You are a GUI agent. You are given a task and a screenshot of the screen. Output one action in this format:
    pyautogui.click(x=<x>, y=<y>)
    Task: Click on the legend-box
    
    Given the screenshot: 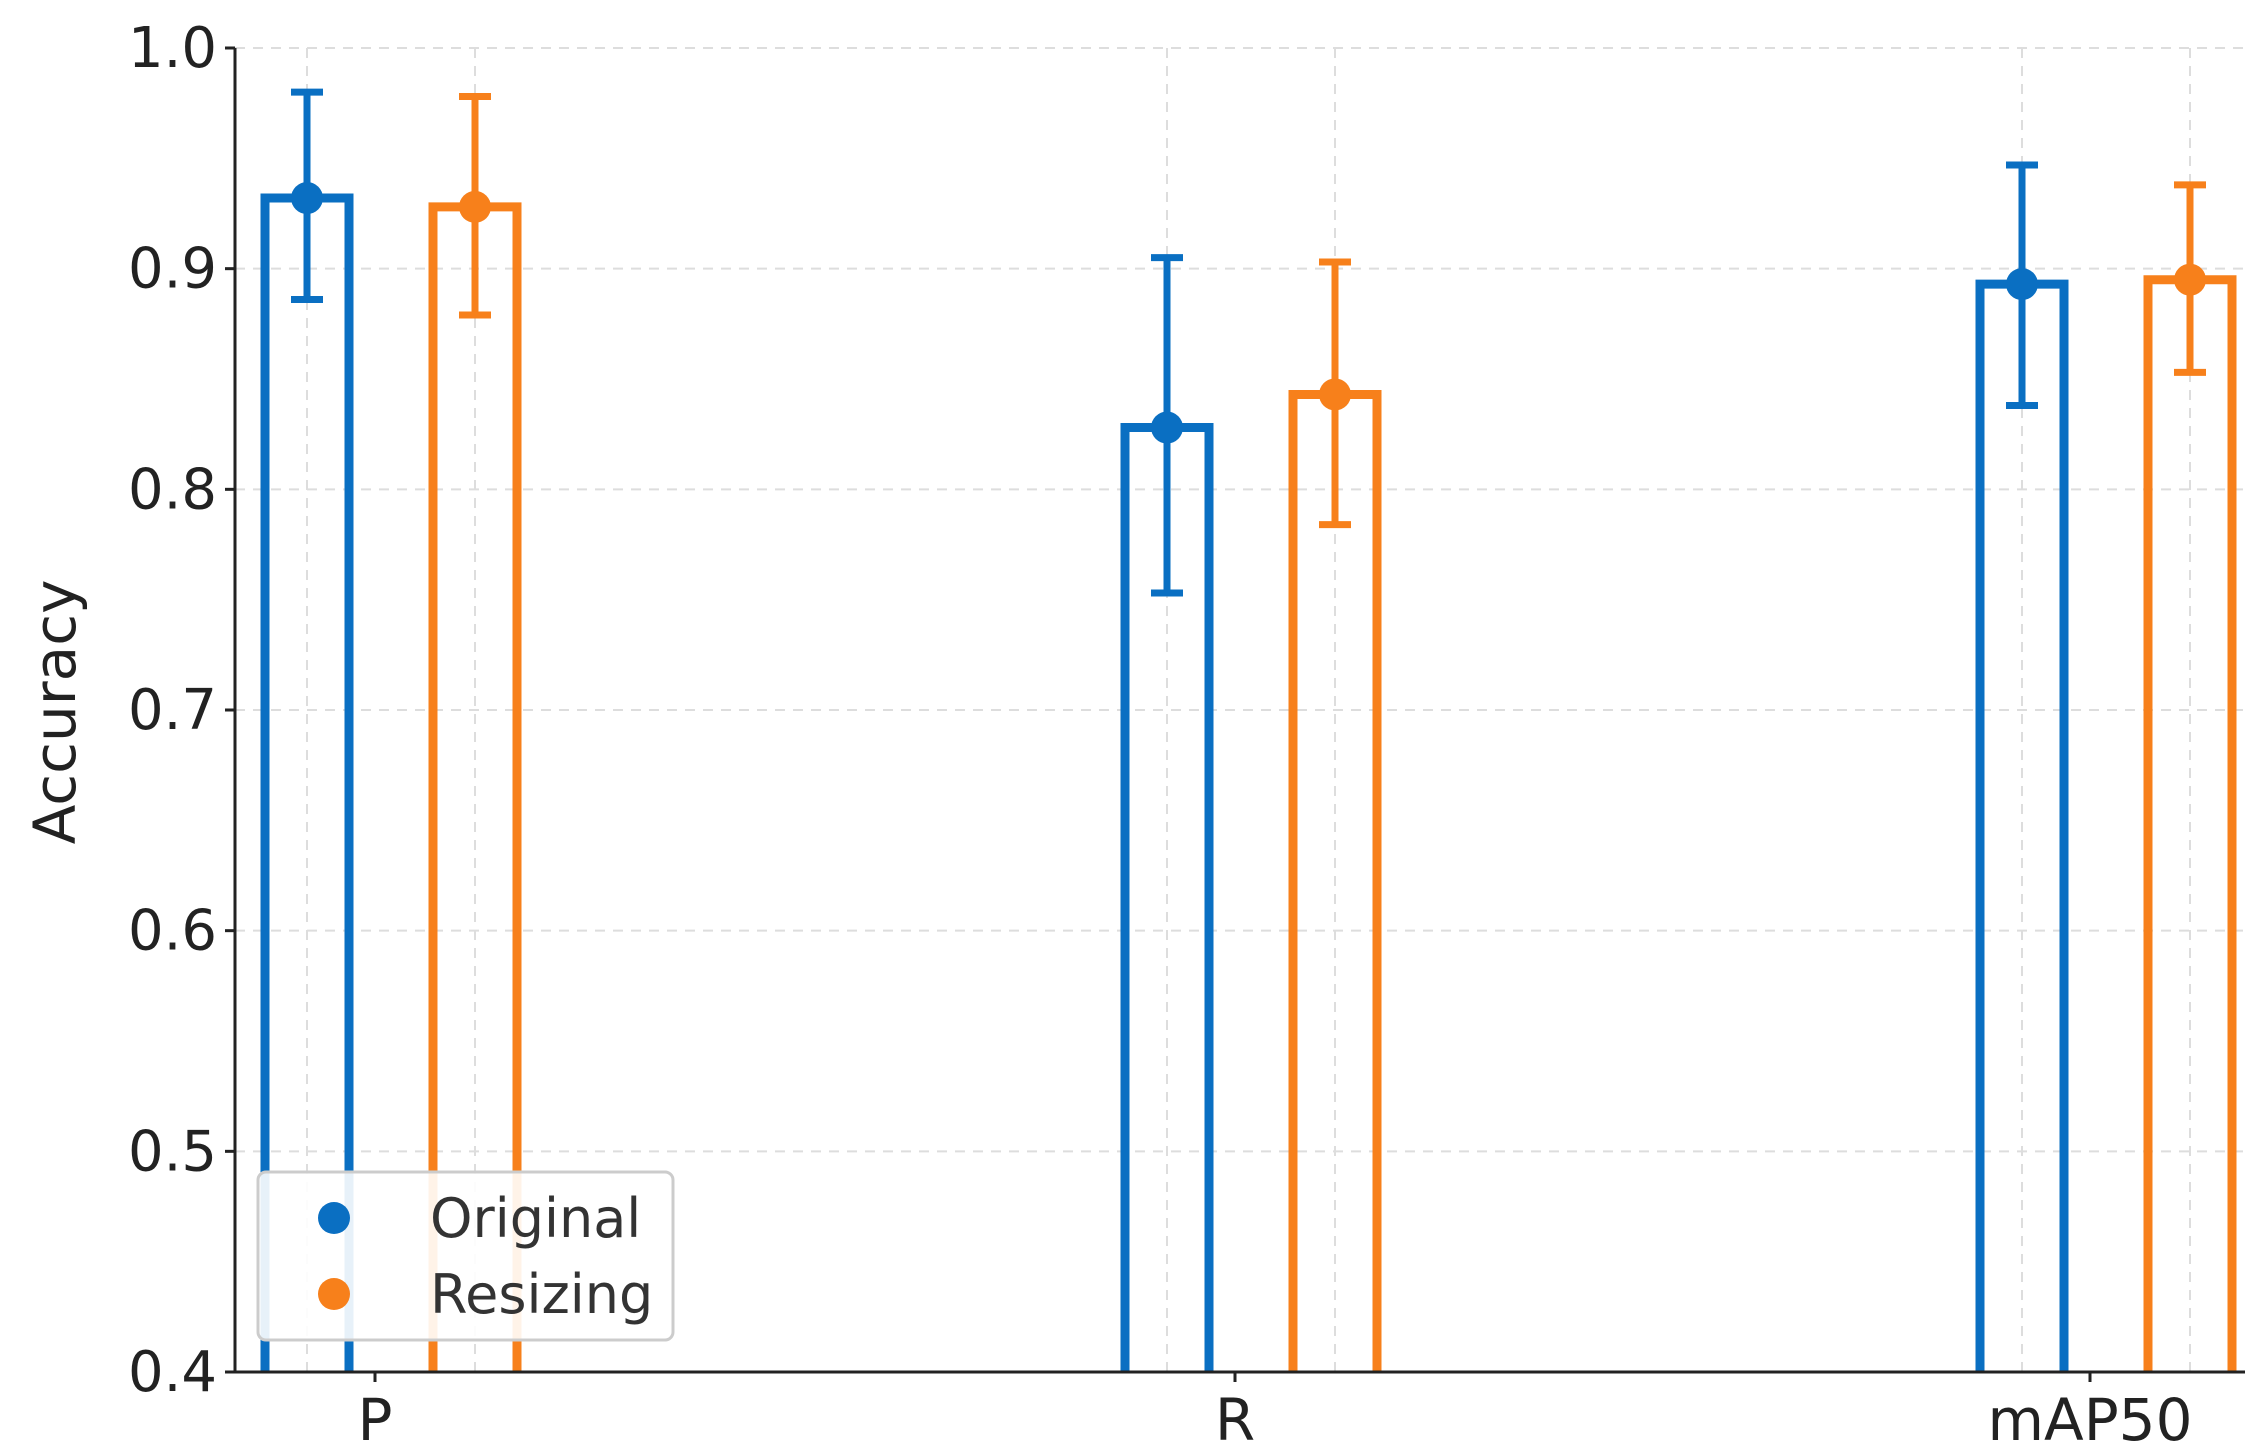 What is the action you would take?
    pyautogui.click(x=465, y=1256)
    